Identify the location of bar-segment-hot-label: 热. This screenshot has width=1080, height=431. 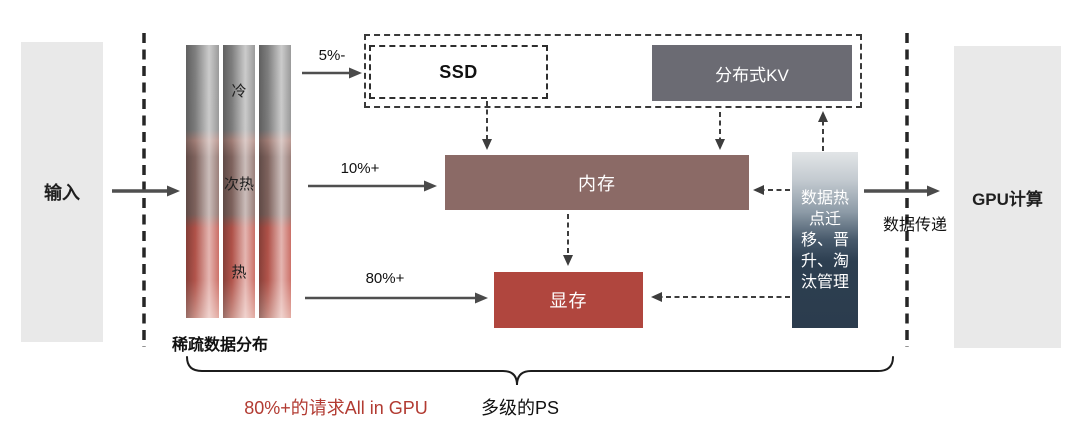
(239, 272).